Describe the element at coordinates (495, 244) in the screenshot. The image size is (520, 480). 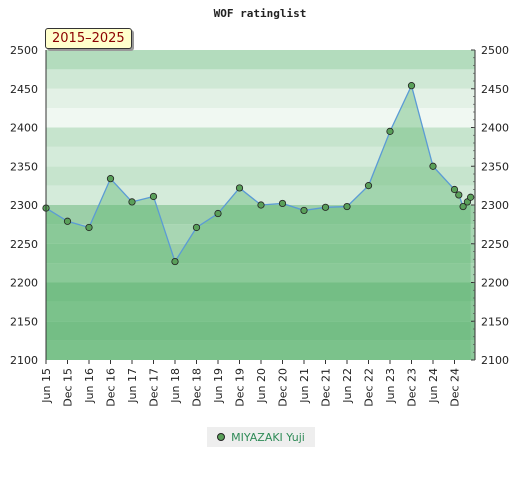
I see `y-tick-label-right: 2250` at that location.